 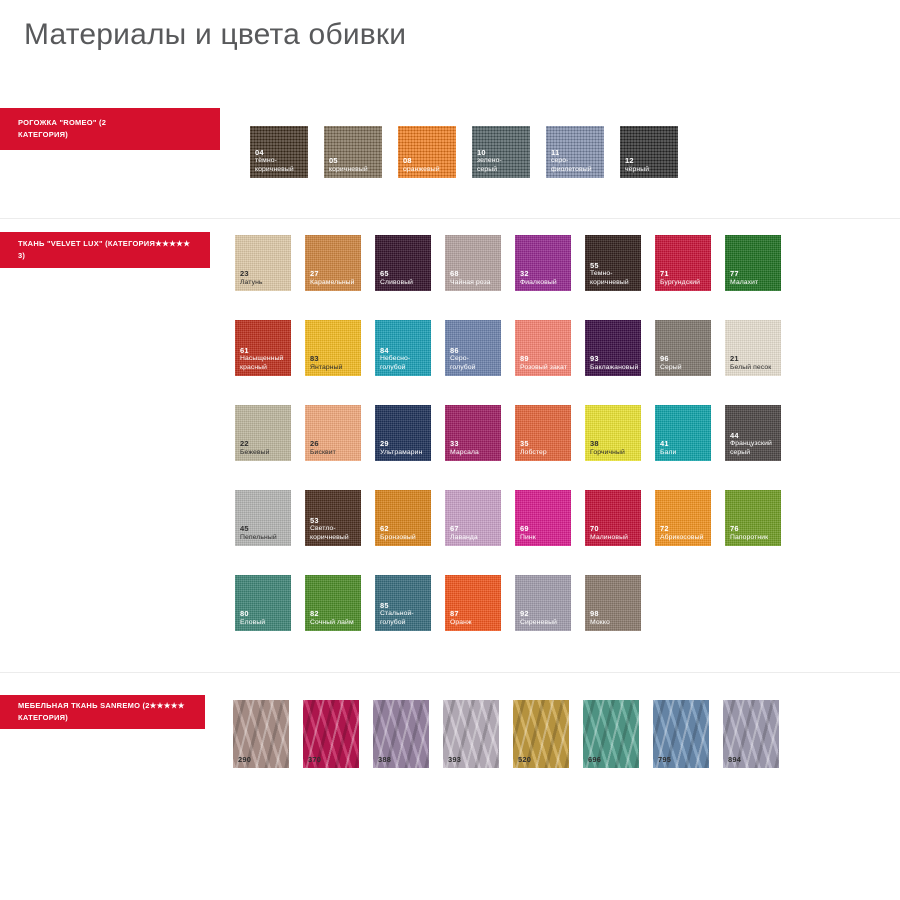 I want to click on swatch-code: 77, so click(x=734, y=274).